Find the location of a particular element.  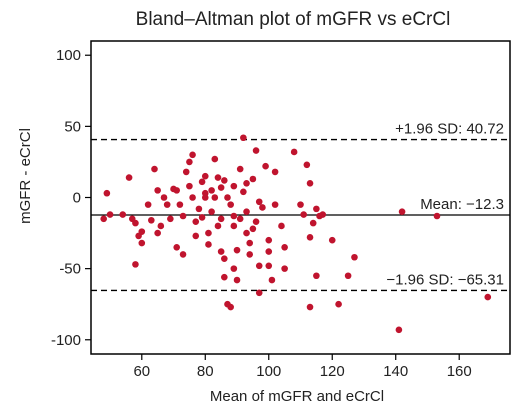

y-axis-ticks: 100 50 0 -50 -100 is located at coordinates (71, 198).